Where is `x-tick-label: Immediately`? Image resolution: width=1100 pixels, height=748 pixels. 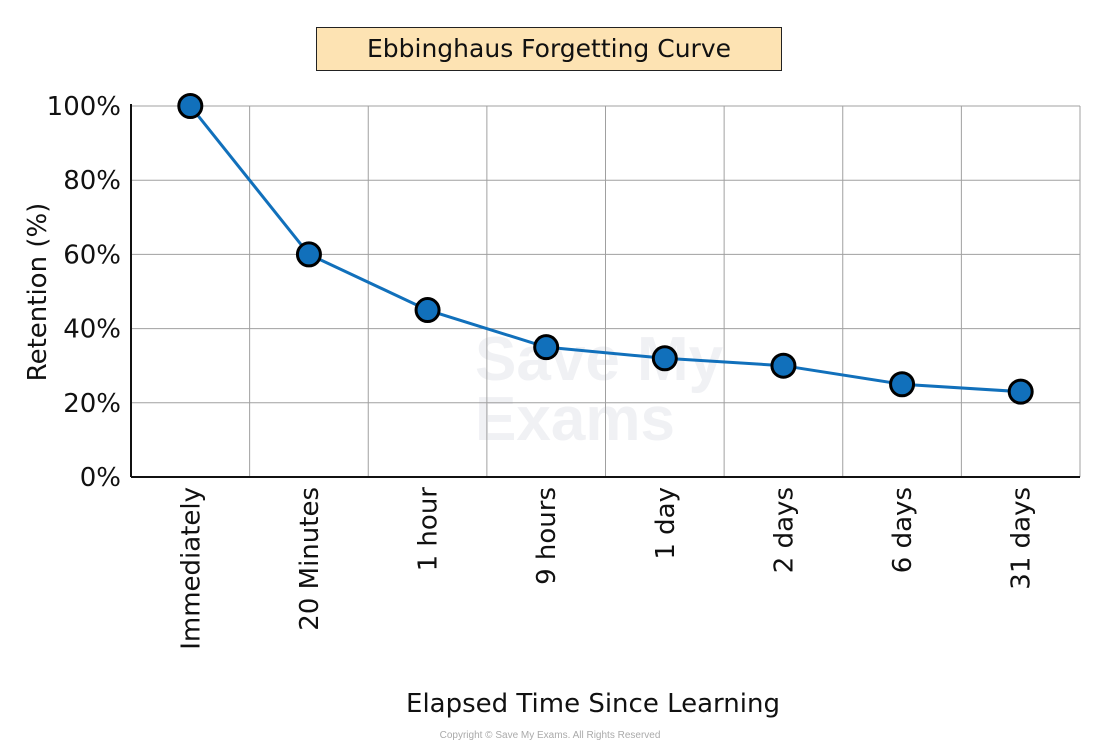 x-tick-label: Immediately is located at coordinates (191, 568).